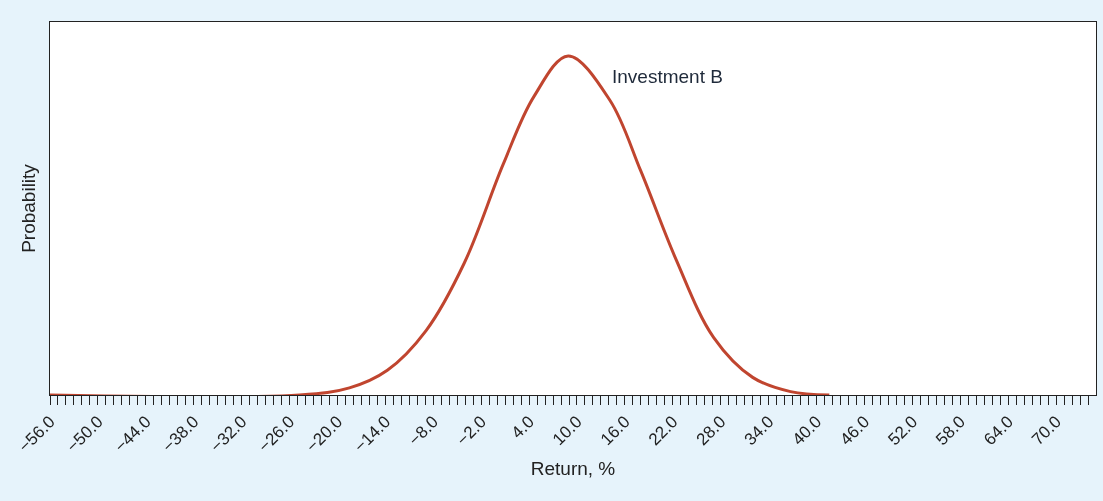 This screenshot has height=501, width=1103. I want to click on x-axis-title: Return, %, so click(573, 468).